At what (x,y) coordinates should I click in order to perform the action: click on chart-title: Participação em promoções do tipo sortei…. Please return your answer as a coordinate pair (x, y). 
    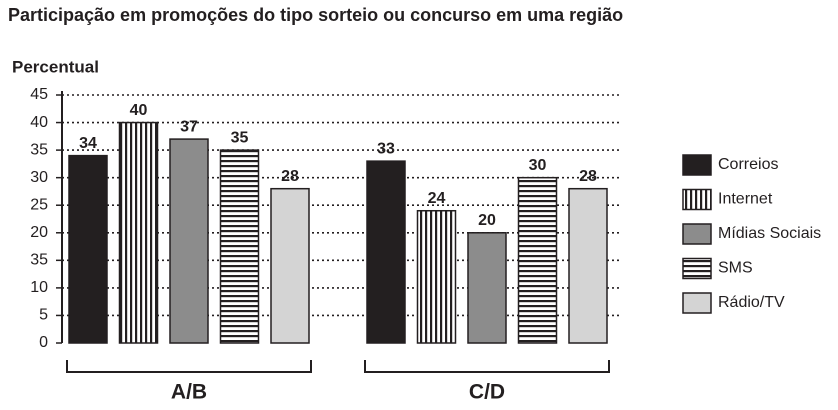
    Looking at the image, I should click on (315, 15).